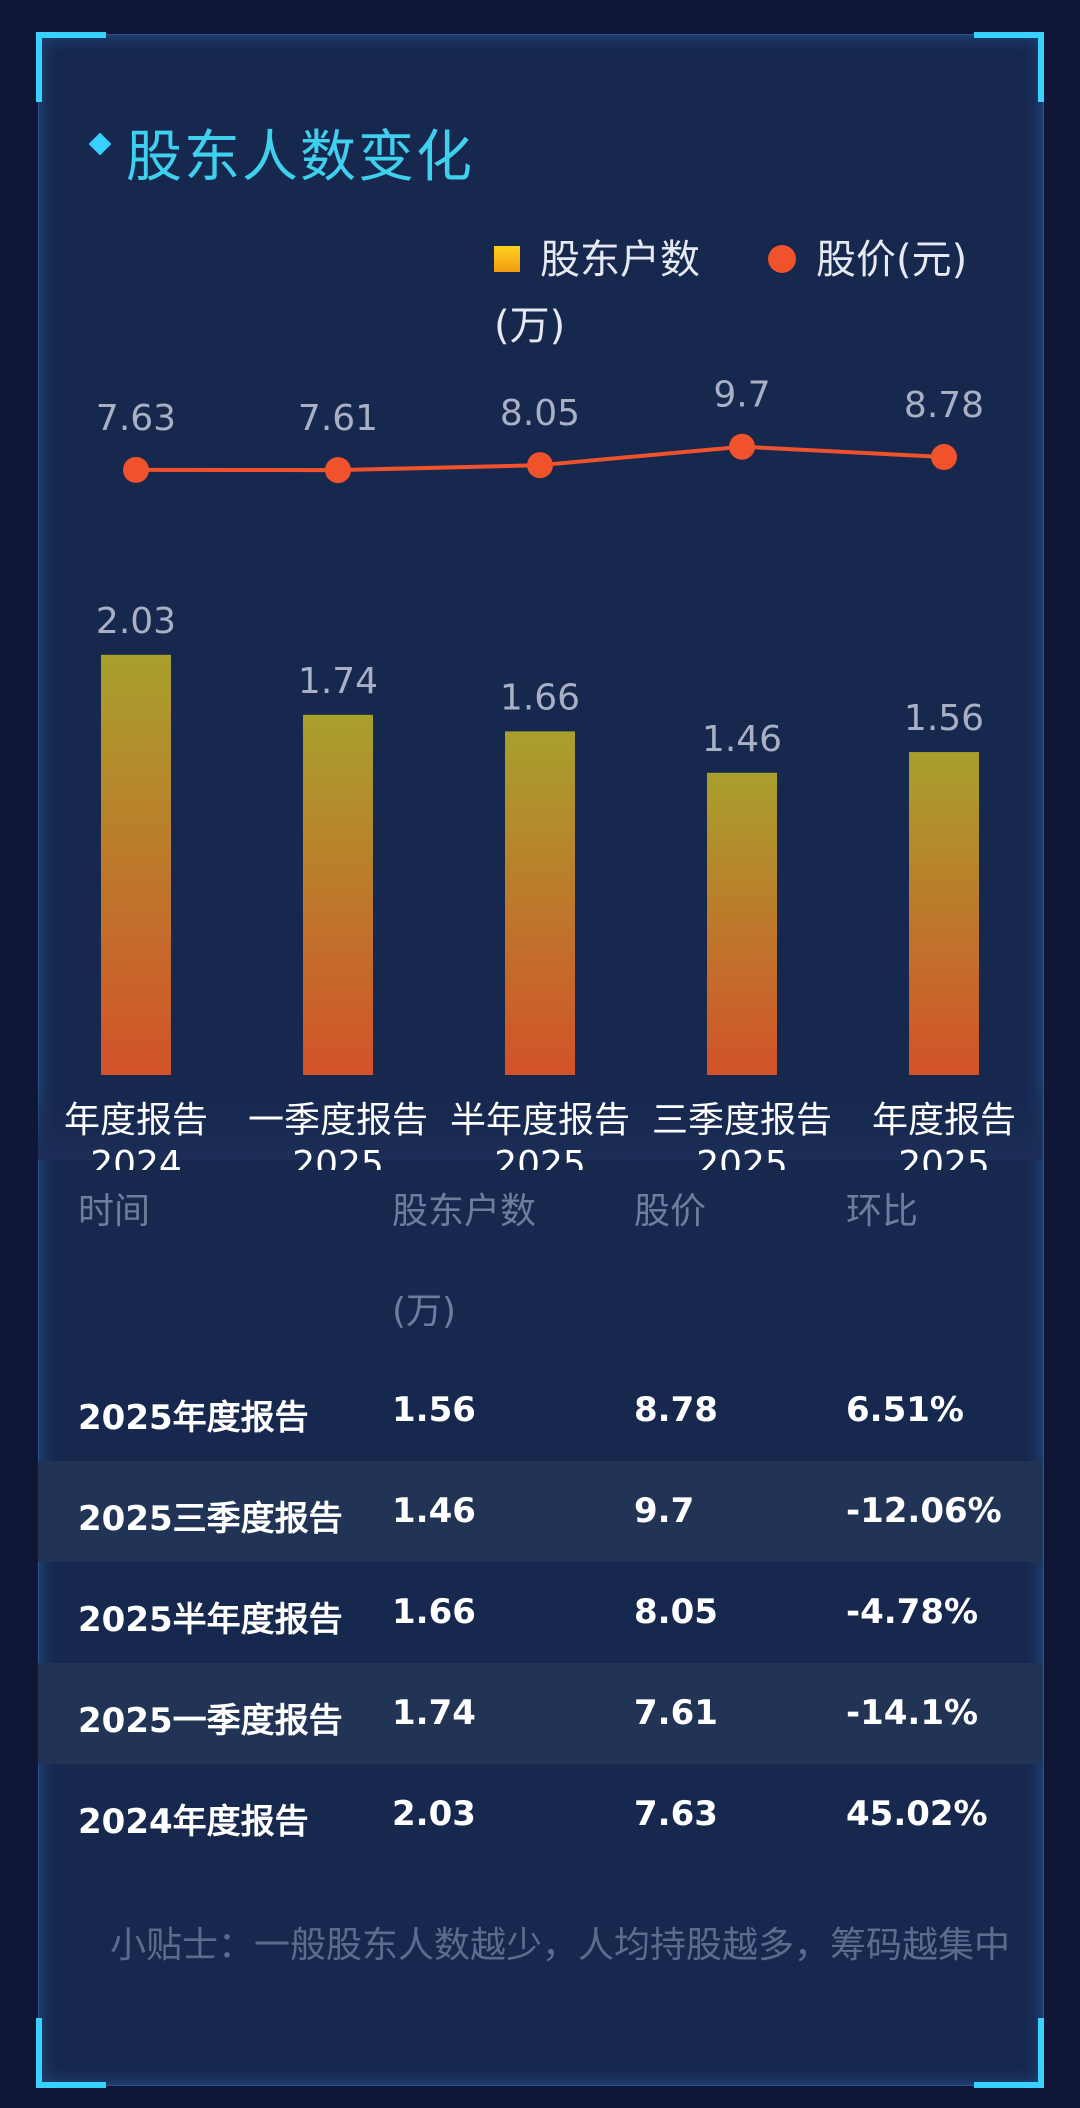  I want to click on cell-price: 7.61, so click(676, 1713).